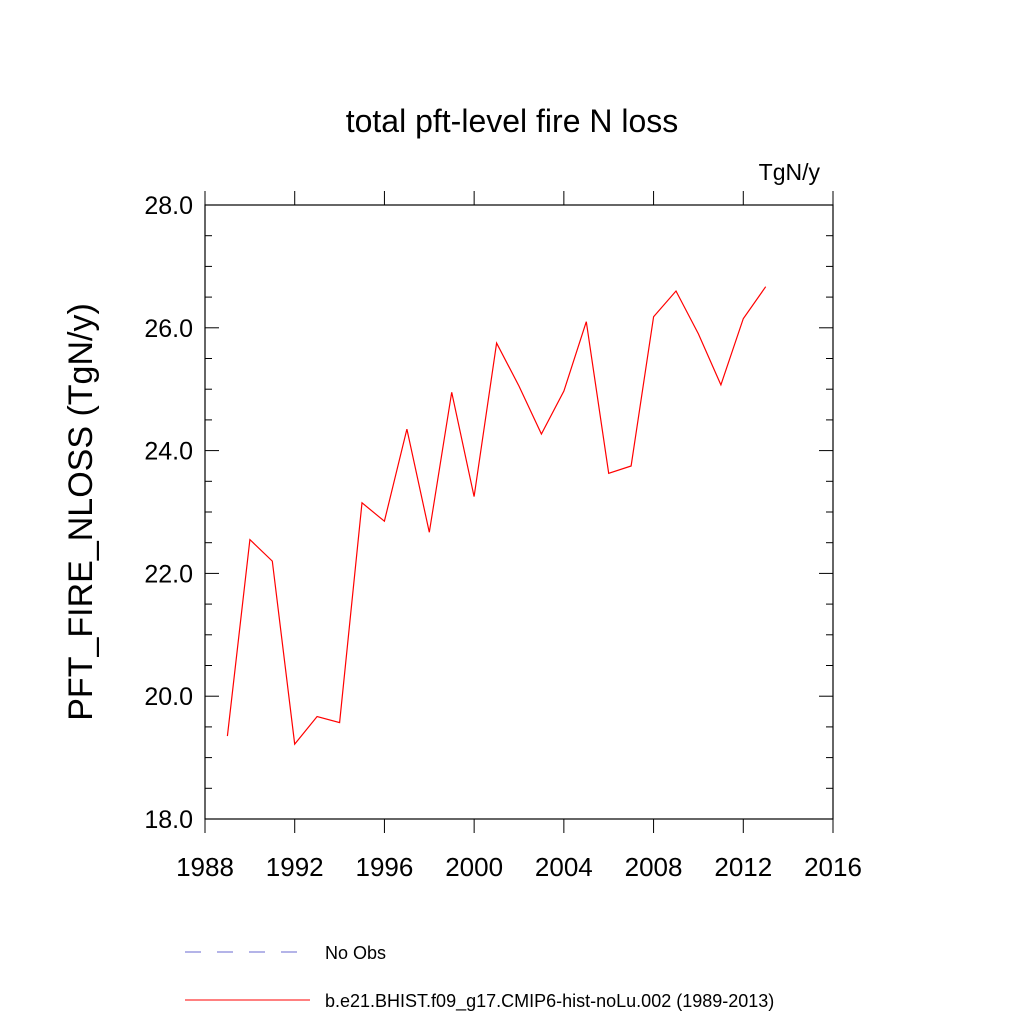 The height and width of the screenshot is (1024, 1024). I want to click on x-tick-label: 1992, so click(295, 867).